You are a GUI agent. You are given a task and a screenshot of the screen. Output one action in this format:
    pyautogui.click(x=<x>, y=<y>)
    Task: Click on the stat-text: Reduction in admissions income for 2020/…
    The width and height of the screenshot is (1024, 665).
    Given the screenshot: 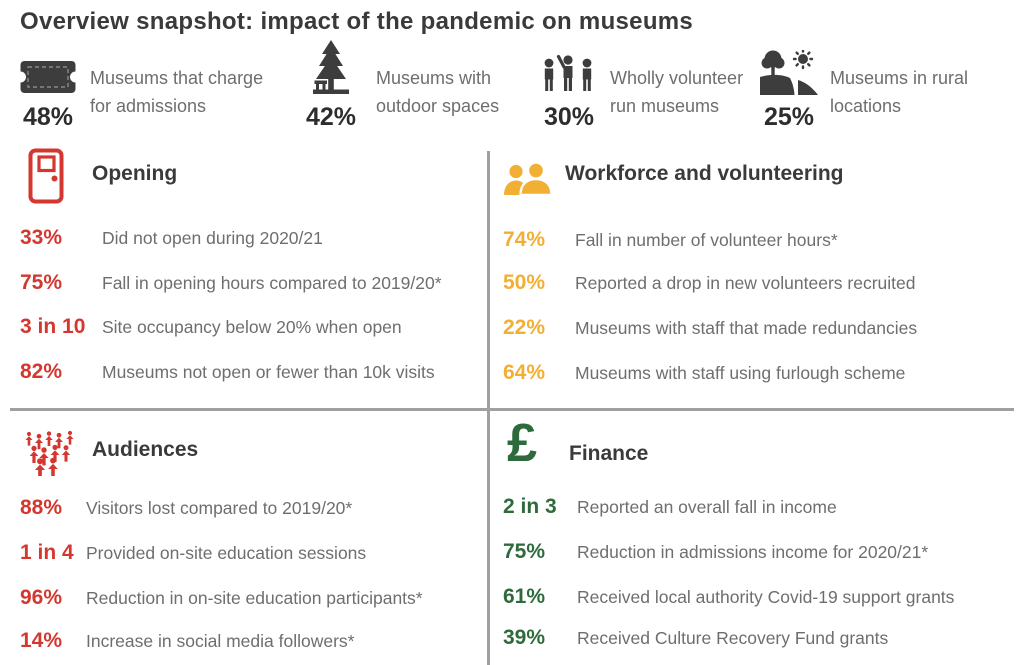 What is the action you would take?
    pyautogui.click(x=753, y=552)
    